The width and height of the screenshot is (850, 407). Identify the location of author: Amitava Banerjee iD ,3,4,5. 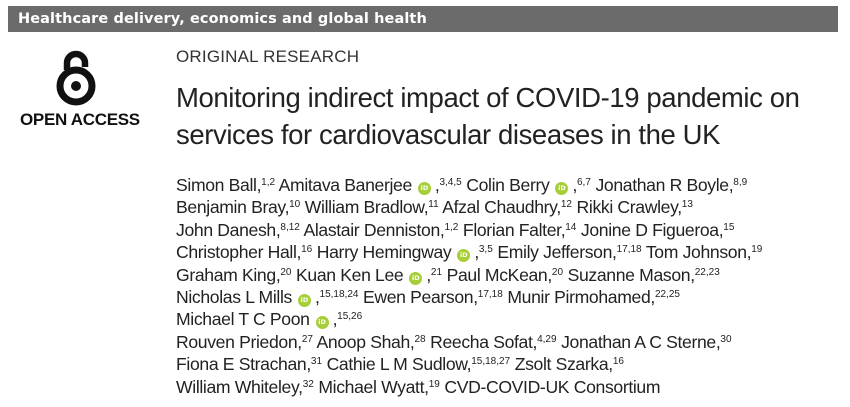
(370, 185).